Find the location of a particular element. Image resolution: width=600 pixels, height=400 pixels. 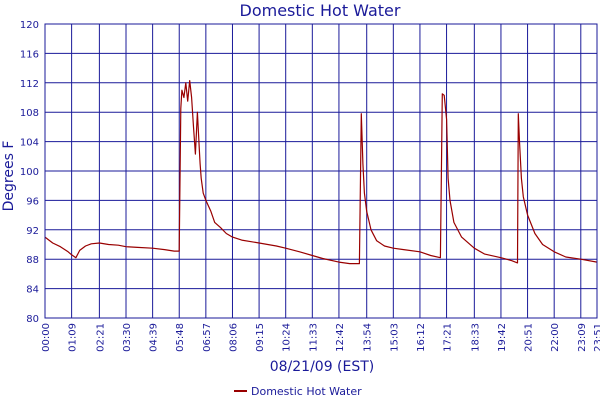

x-tick-label: 05:48 is located at coordinates (180, 337).